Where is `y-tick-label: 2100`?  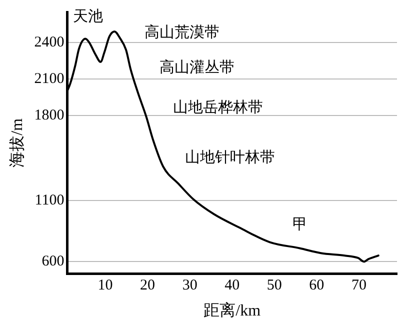
y-tick-label: 2100 is located at coordinates (49, 78).